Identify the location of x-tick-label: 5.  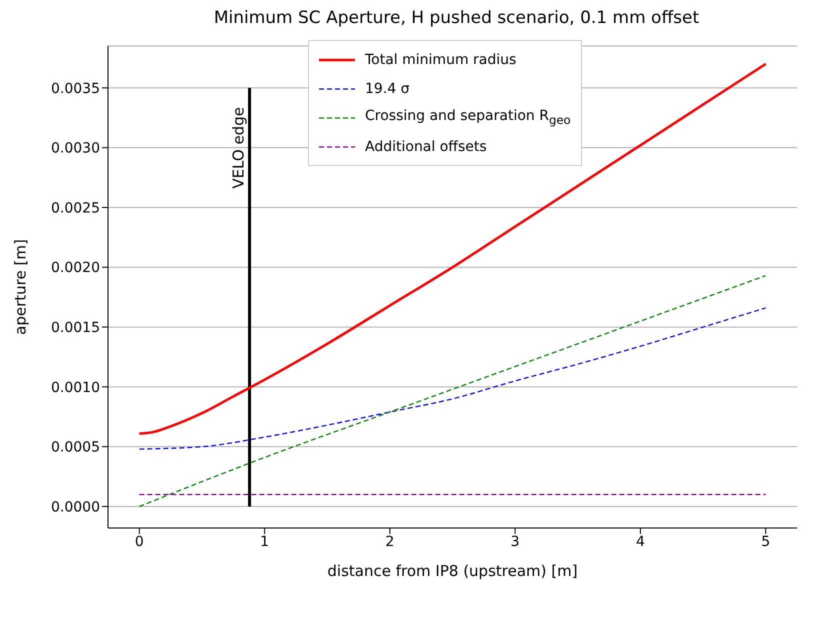
(765, 542).